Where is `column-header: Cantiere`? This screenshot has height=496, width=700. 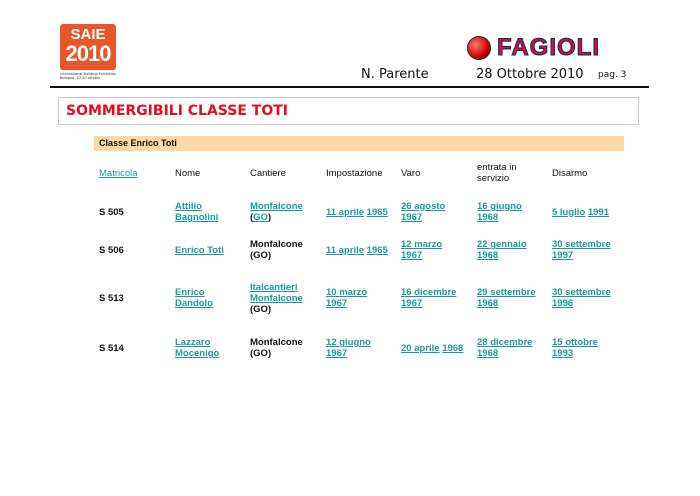 column-header: Cantiere is located at coordinates (268, 173).